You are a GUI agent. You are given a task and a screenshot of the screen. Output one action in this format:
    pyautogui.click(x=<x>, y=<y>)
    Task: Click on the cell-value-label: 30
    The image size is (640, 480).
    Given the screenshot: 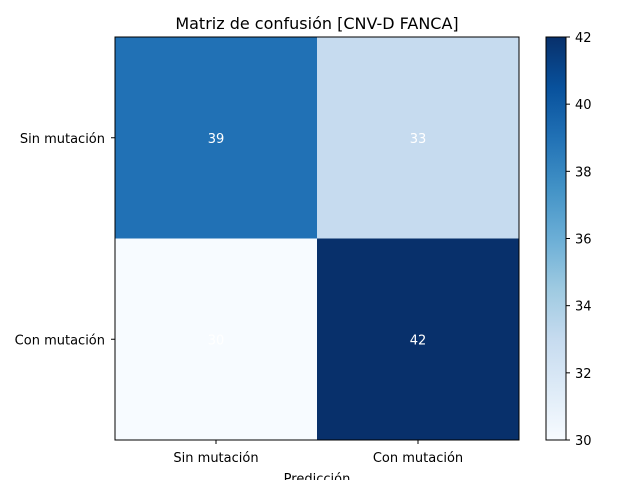 What is the action you would take?
    pyautogui.click(x=216, y=340)
    